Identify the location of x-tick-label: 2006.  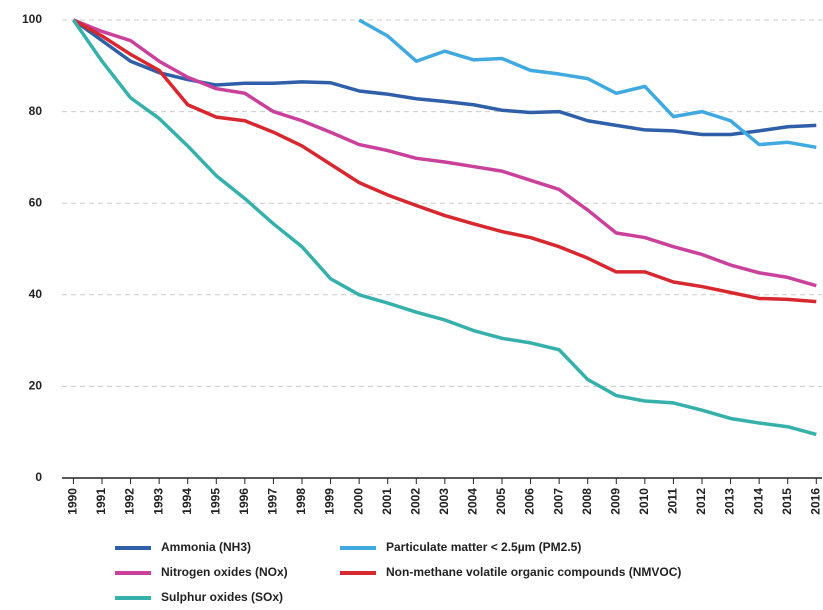
(530, 501).